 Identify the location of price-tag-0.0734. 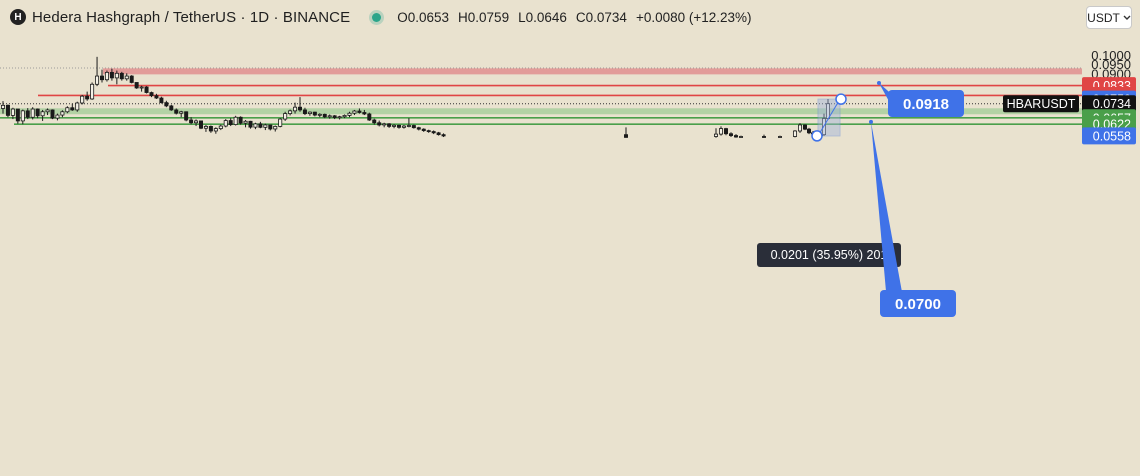
(1109, 104).